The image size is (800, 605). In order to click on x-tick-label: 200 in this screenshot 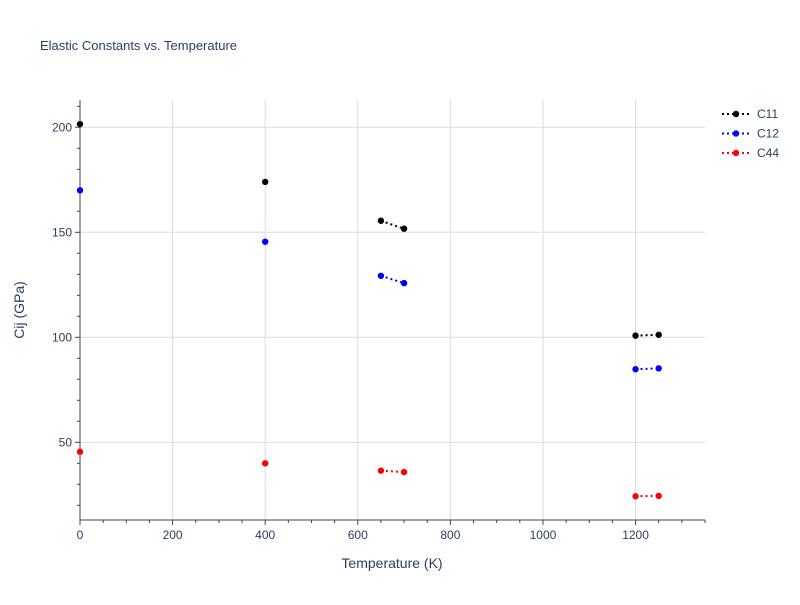, I will do `click(173, 535)`.